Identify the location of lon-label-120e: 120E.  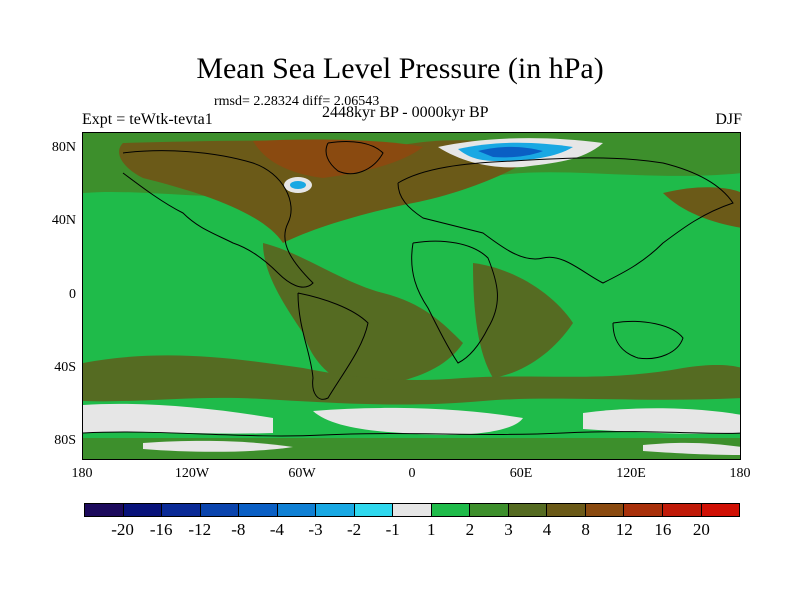
(631, 473).